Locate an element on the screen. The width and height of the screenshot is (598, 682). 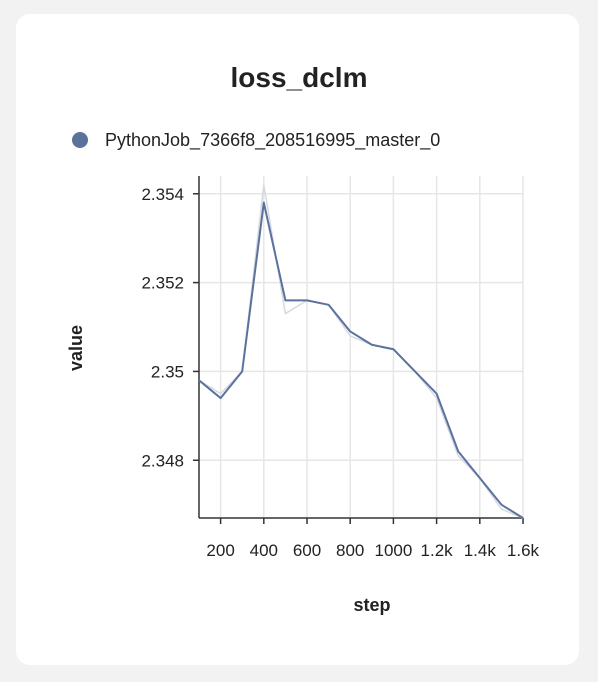
y-tick-label: 2.352 is located at coordinates (162, 283).